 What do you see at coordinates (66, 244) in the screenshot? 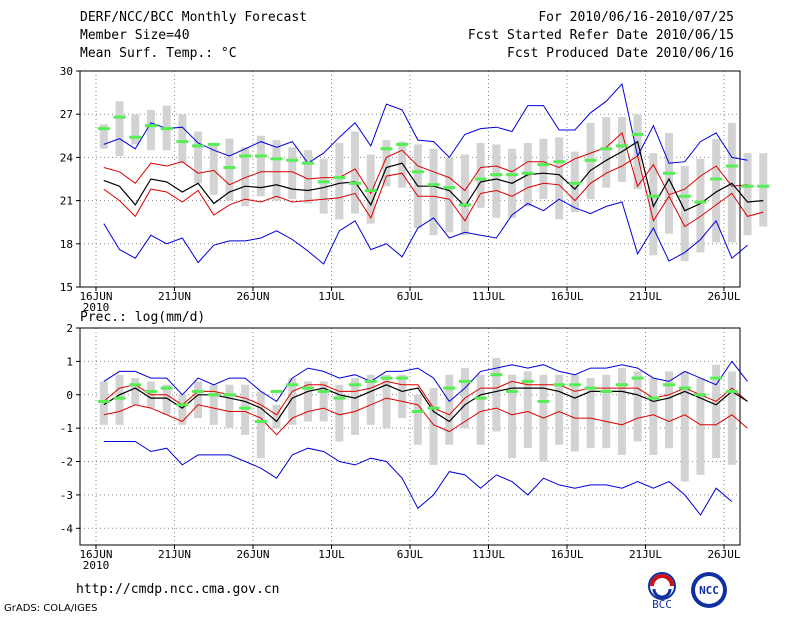
I see `temp-ytick-label: 18` at bounding box center [66, 244].